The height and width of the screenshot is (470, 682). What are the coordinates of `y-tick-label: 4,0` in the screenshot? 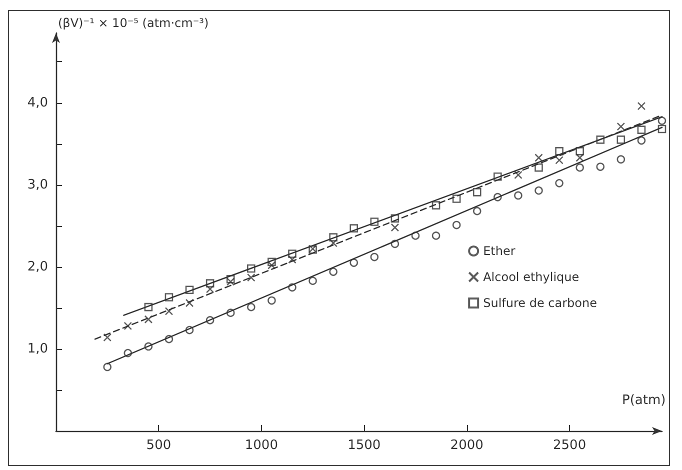 It's located at (37, 102).